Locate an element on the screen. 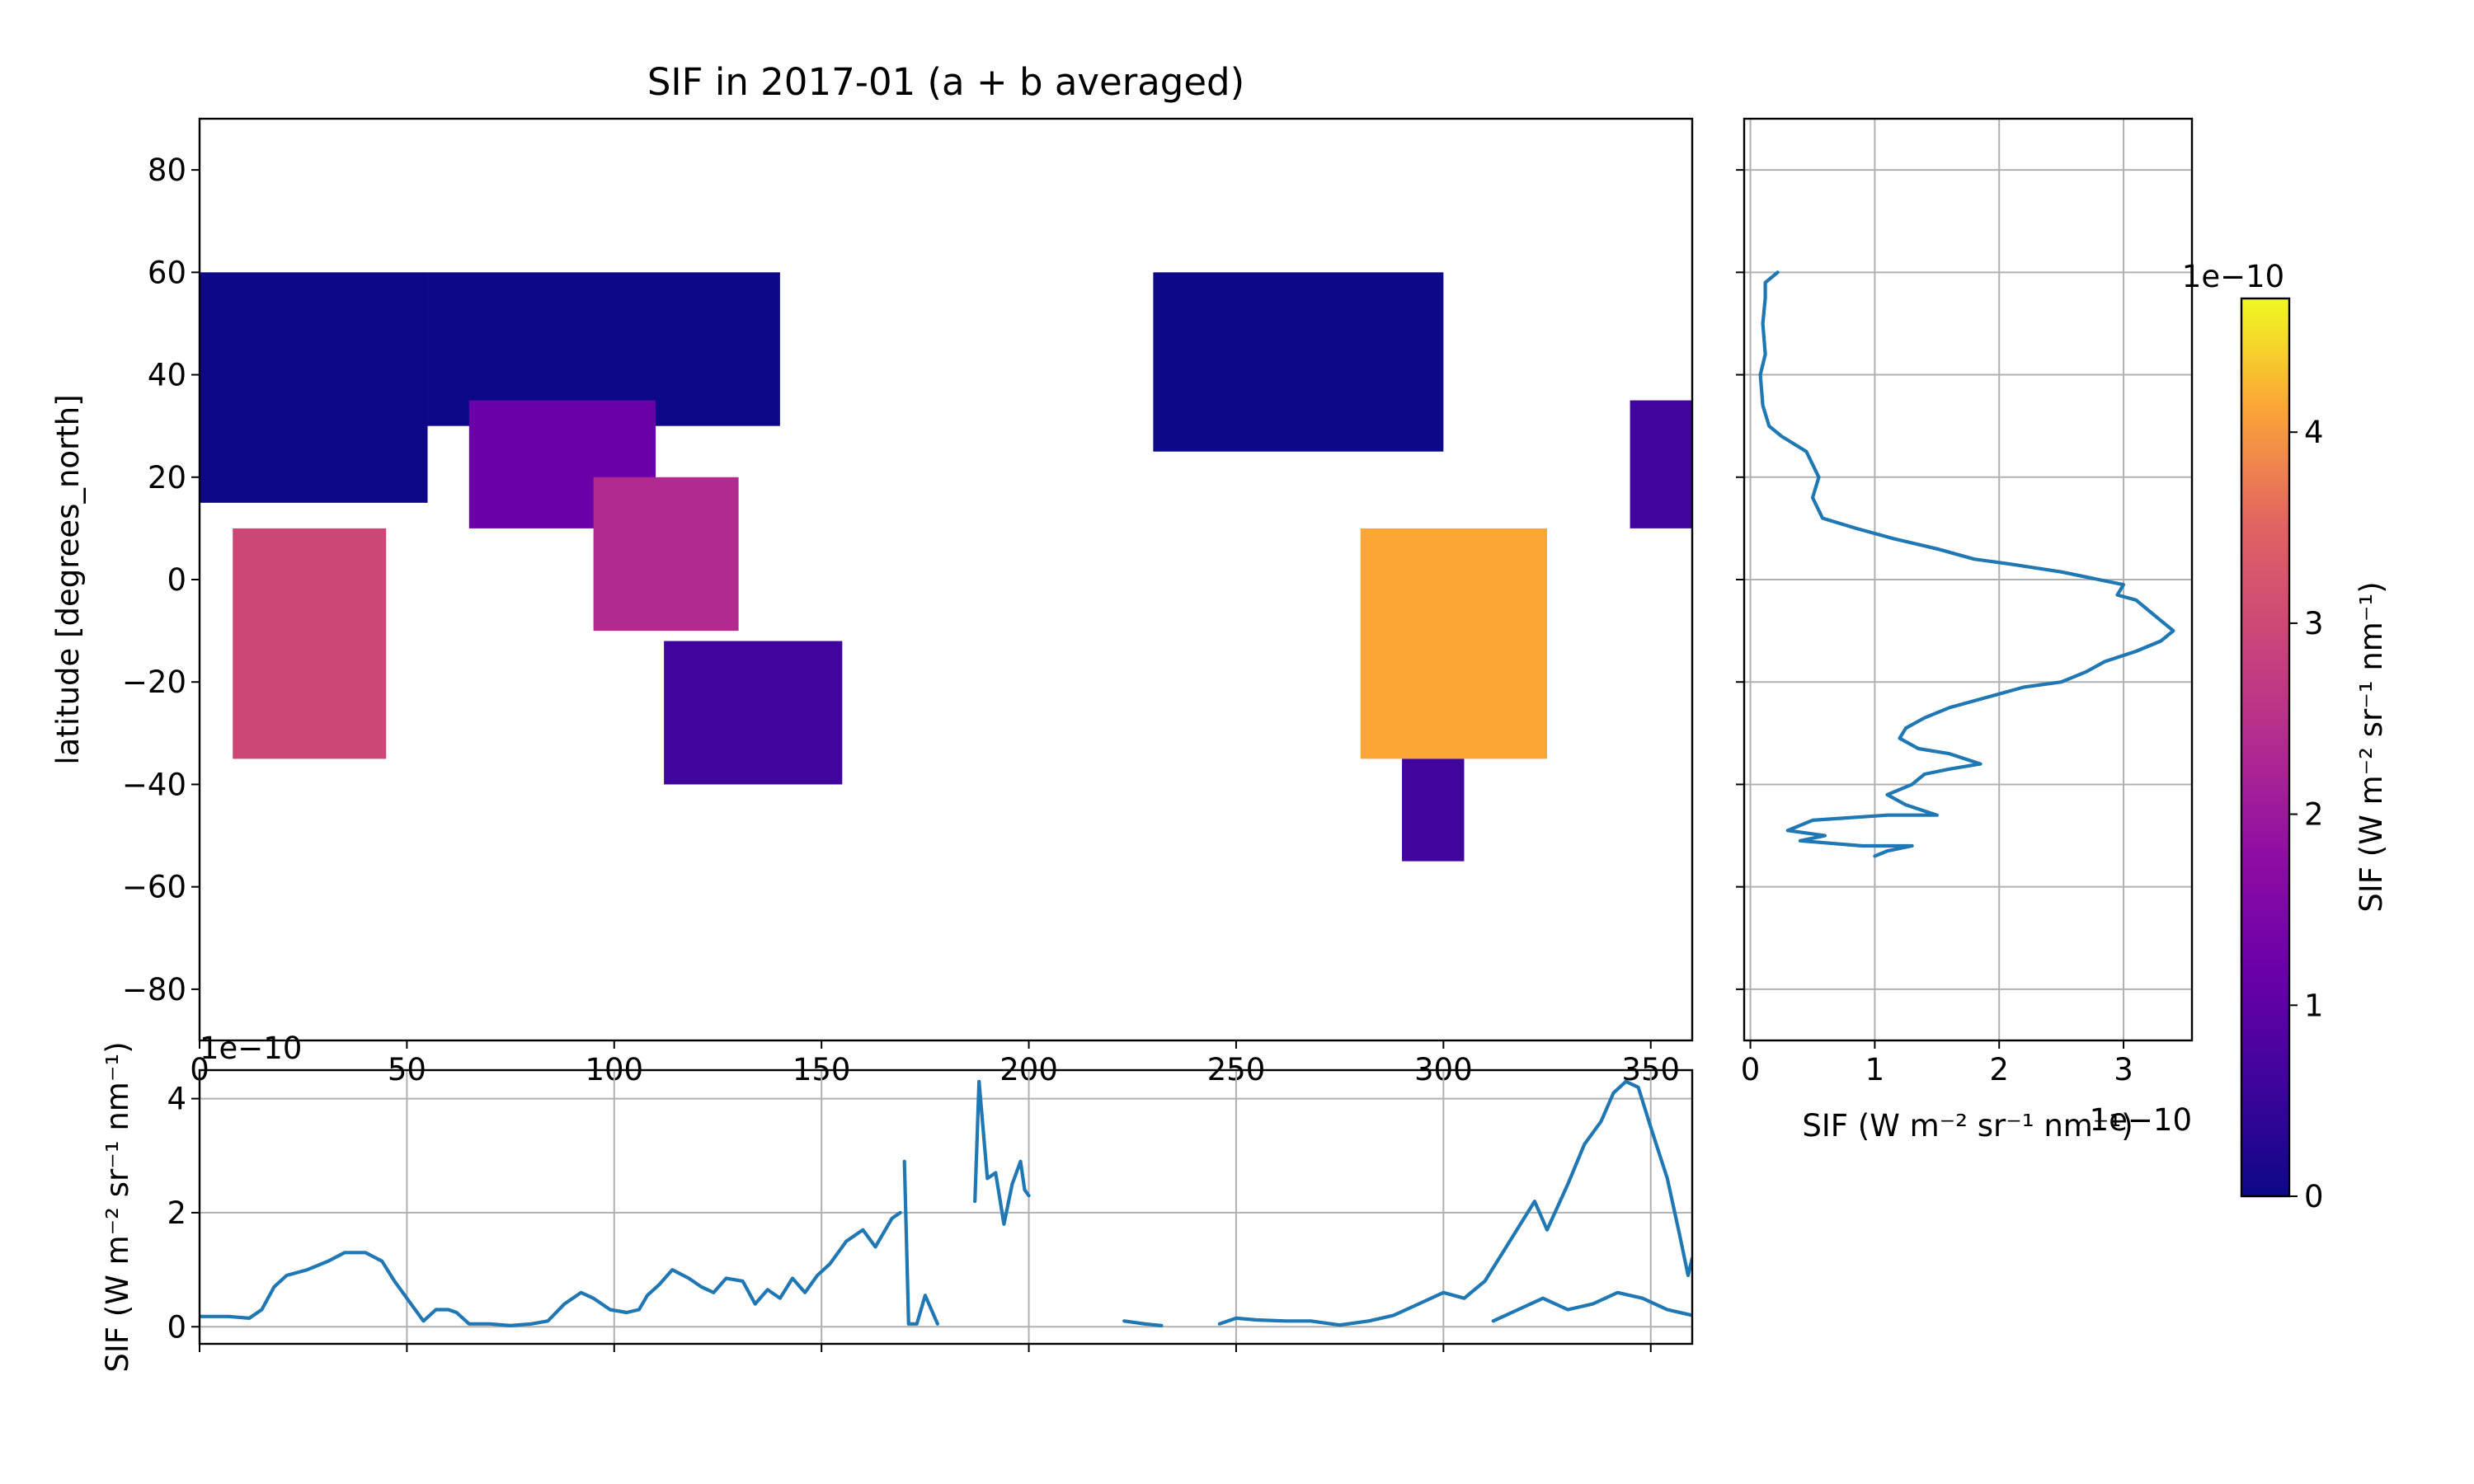 Image resolution: width=2474 pixels, height=1484 pixels. map-ytick-label-7: 60 is located at coordinates (167, 272).